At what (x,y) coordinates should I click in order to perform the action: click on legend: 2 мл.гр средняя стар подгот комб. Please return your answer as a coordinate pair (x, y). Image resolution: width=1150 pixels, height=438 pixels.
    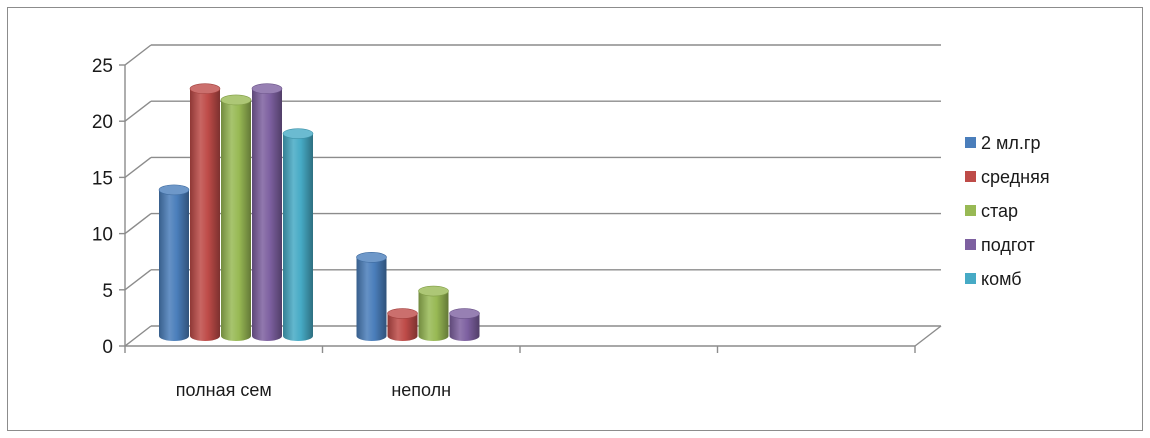
    Looking at the image, I should click on (1007, 211).